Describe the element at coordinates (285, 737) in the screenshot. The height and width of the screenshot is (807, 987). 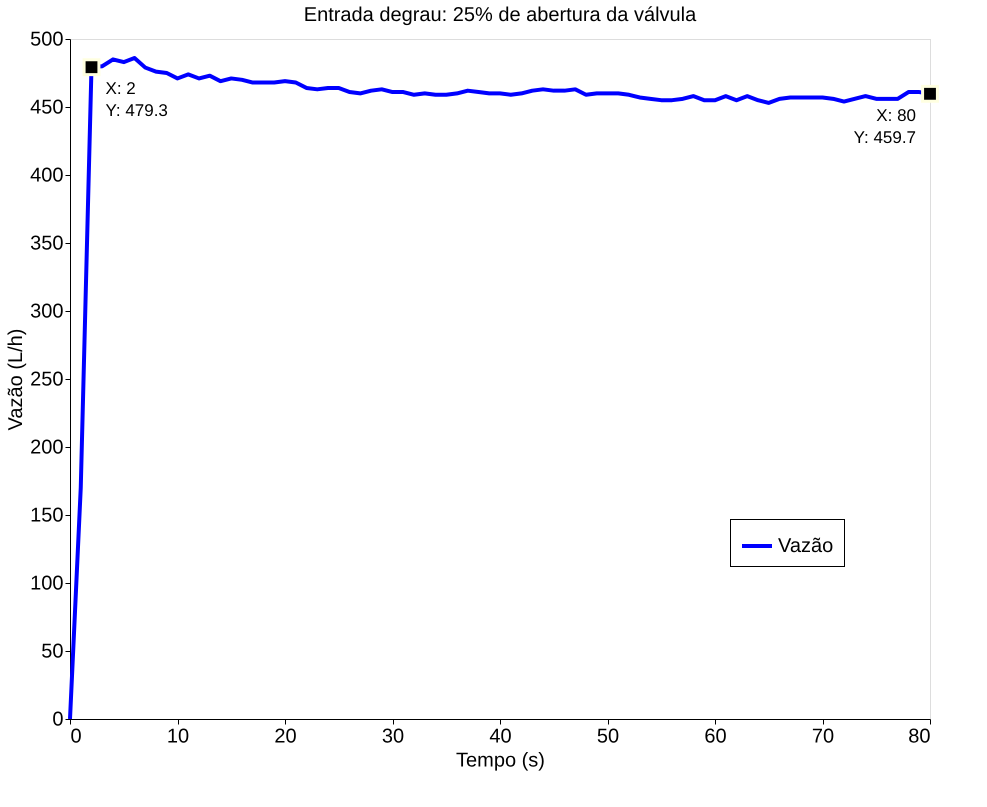
I see `x-tick-label: 20` at that location.